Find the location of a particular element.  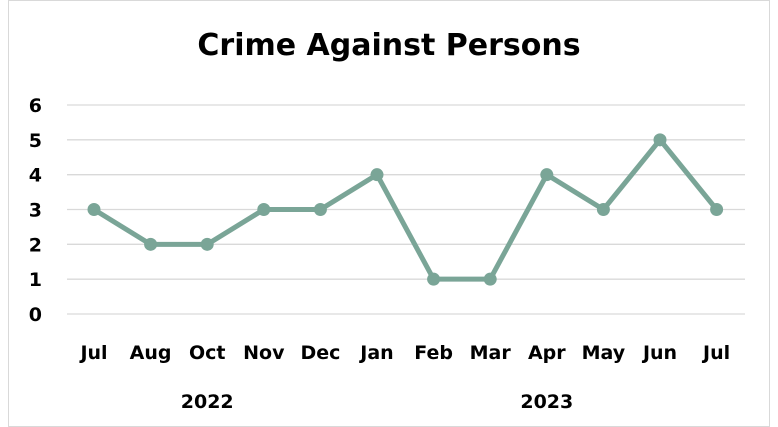

x-group-label: 2022 is located at coordinates (207, 402).